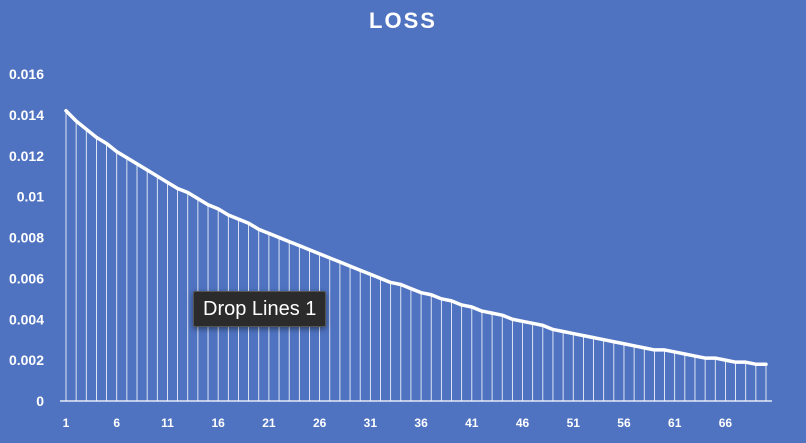 Image resolution: width=806 pixels, height=443 pixels. Describe the element at coordinates (26, 278) in the screenshot. I see `y-tick-label: 0.006` at that location.